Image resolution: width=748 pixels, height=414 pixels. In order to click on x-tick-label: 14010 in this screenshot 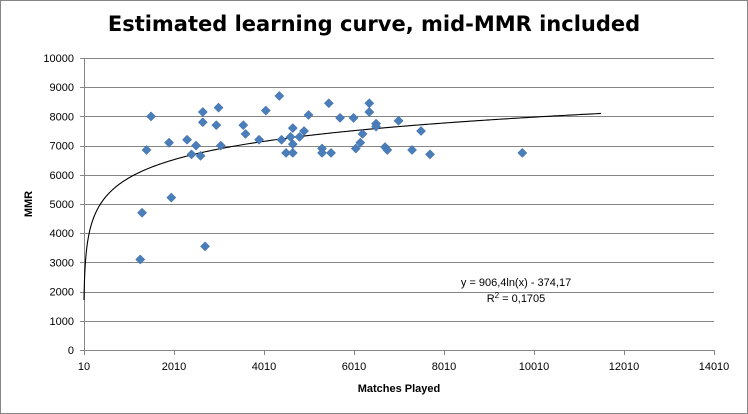, I will do `click(714, 367)`.